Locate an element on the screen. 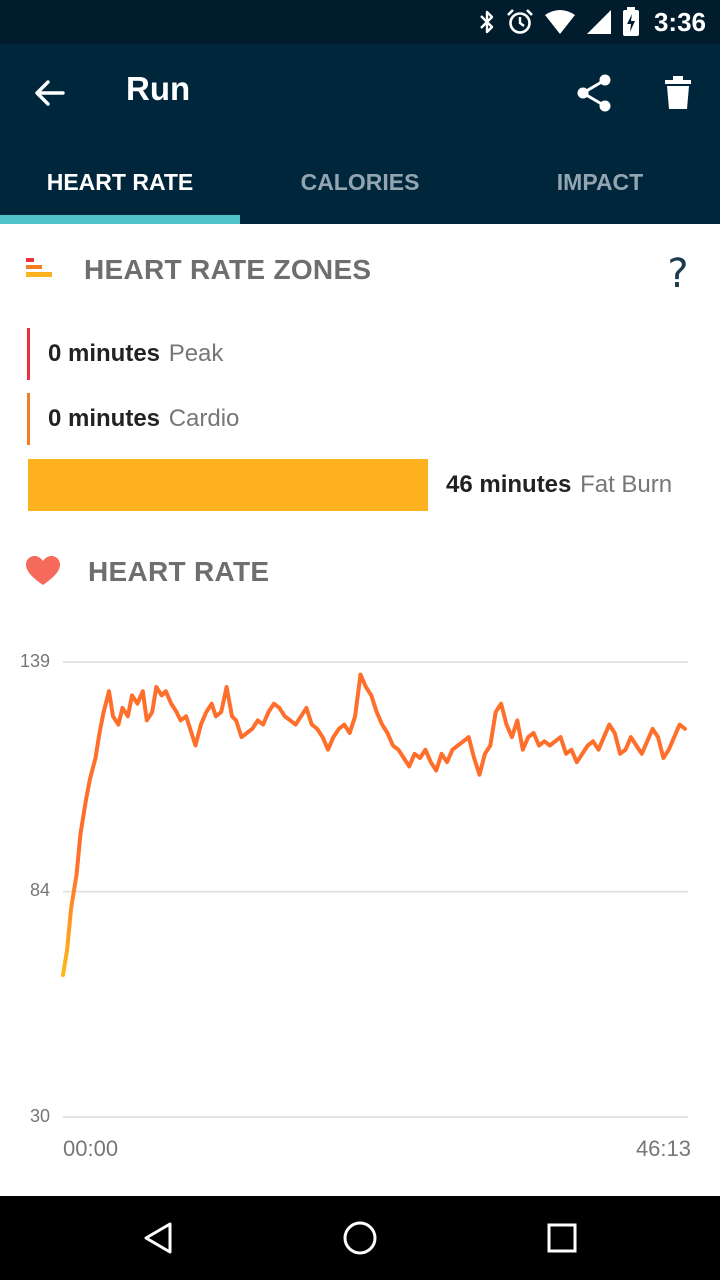 The width and height of the screenshot is (720, 1280). status-bar: 3:36 is located at coordinates (360, 22).